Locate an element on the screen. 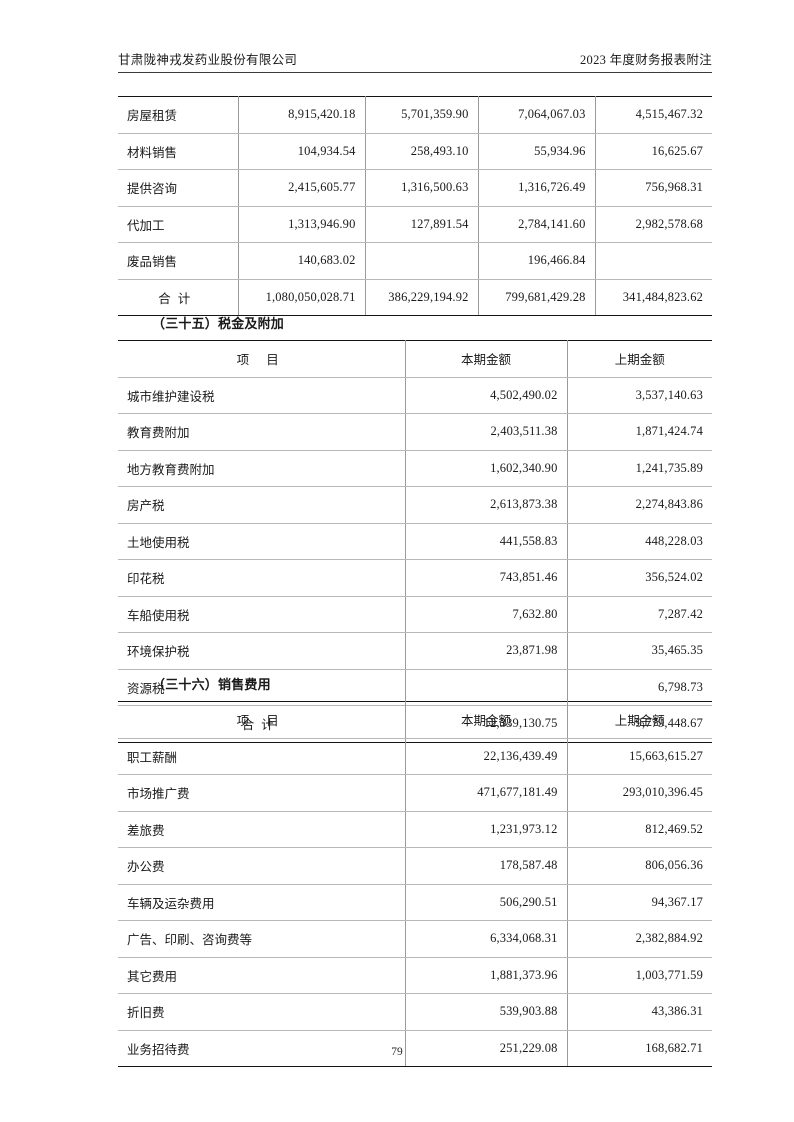  cell-value: 1,316,500.63 is located at coordinates (421, 188).